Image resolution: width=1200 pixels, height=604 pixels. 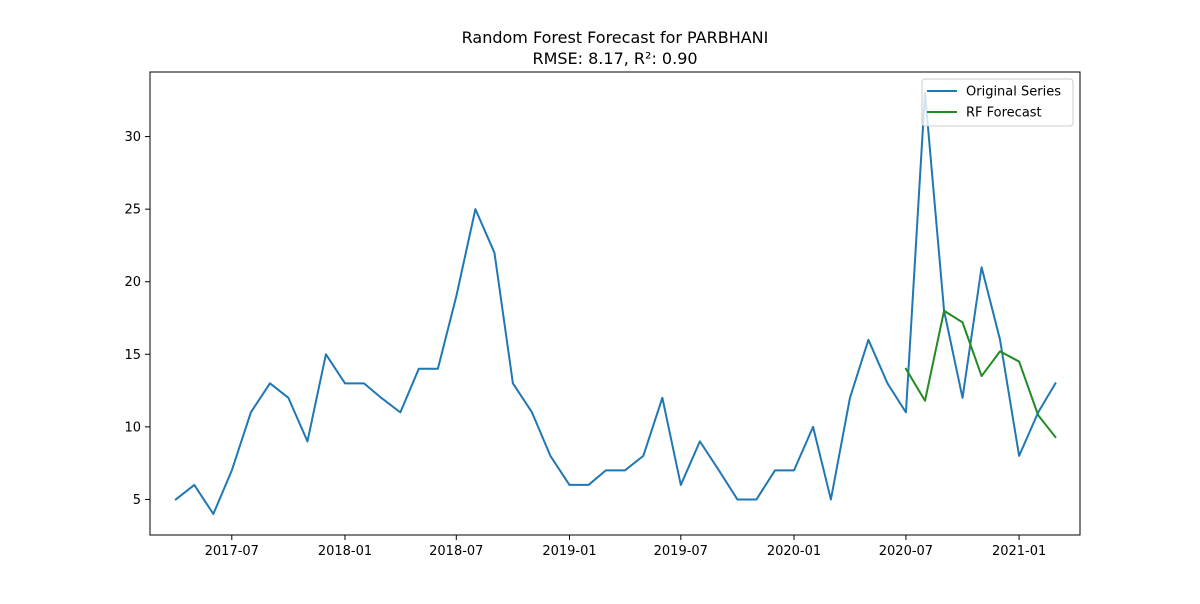 I want to click on legend: Original Series RF Forecast, so click(x=997, y=102).